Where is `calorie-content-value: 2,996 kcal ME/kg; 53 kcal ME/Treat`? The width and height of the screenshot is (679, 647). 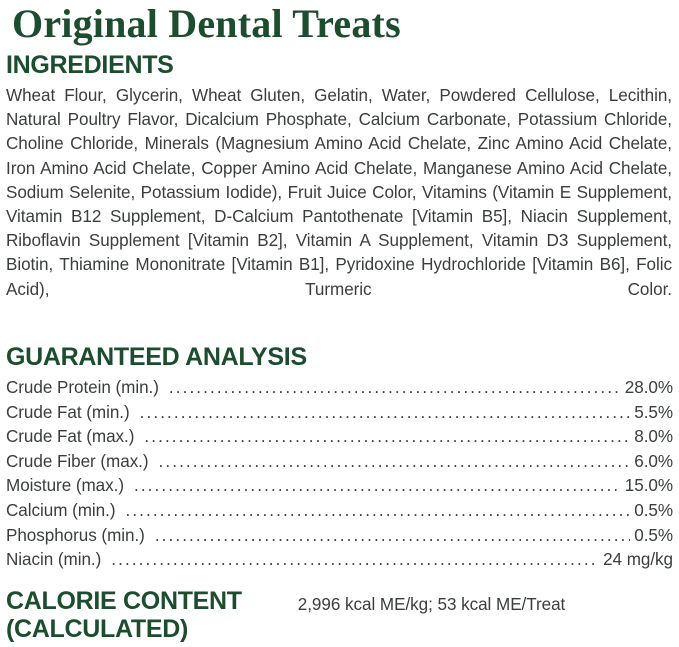
calorie-content-value: 2,996 kcal ME/kg; 53 kcal ME/Treat is located at coordinates (431, 604).